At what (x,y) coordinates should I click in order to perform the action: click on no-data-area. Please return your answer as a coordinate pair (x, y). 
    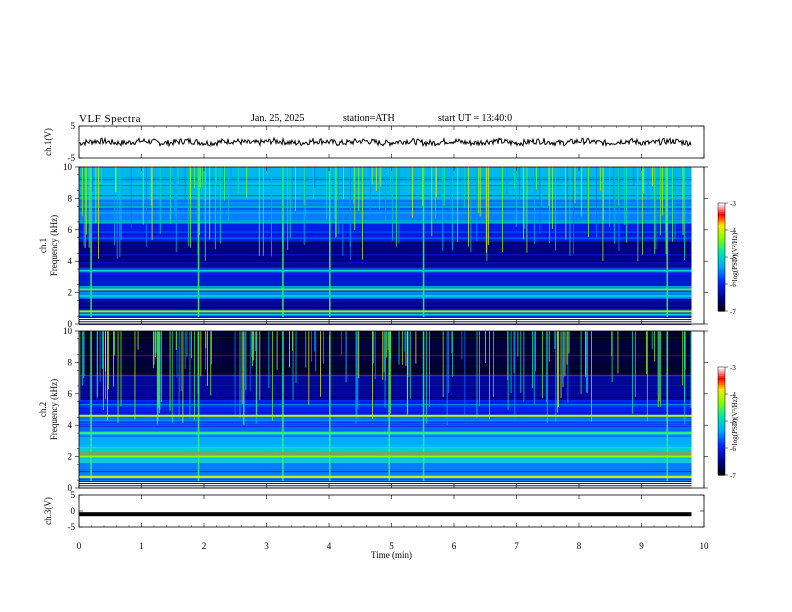
    Looking at the image, I should click on (697, 409).